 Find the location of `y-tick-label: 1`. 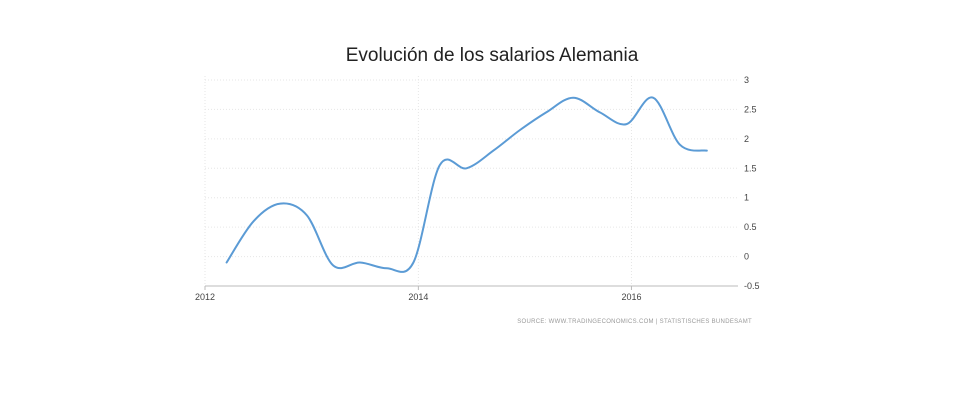

y-tick-label: 1 is located at coordinates (746, 198).